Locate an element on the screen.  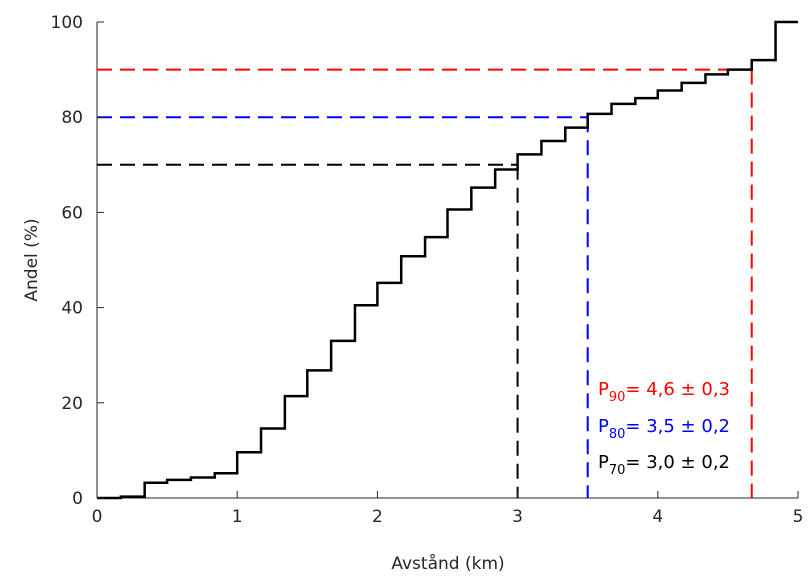
y-tick-label: 80 is located at coordinates (72, 118).